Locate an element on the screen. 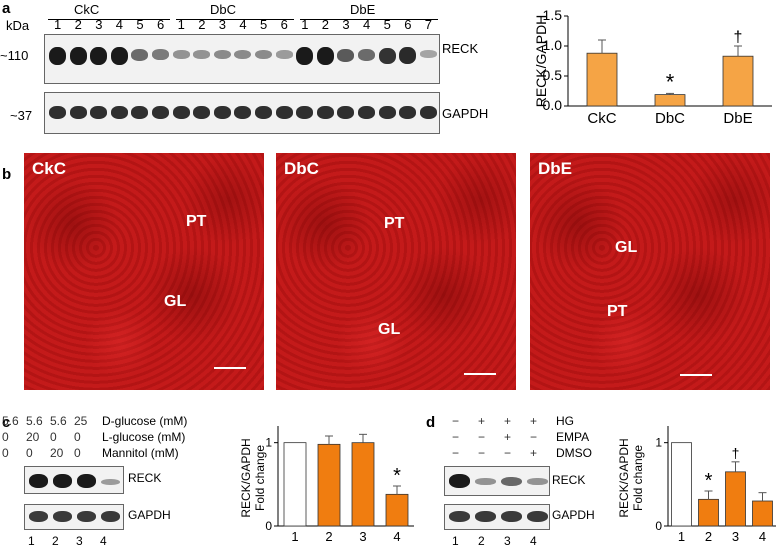  panel-b-letter: b is located at coordinates (7, 174).